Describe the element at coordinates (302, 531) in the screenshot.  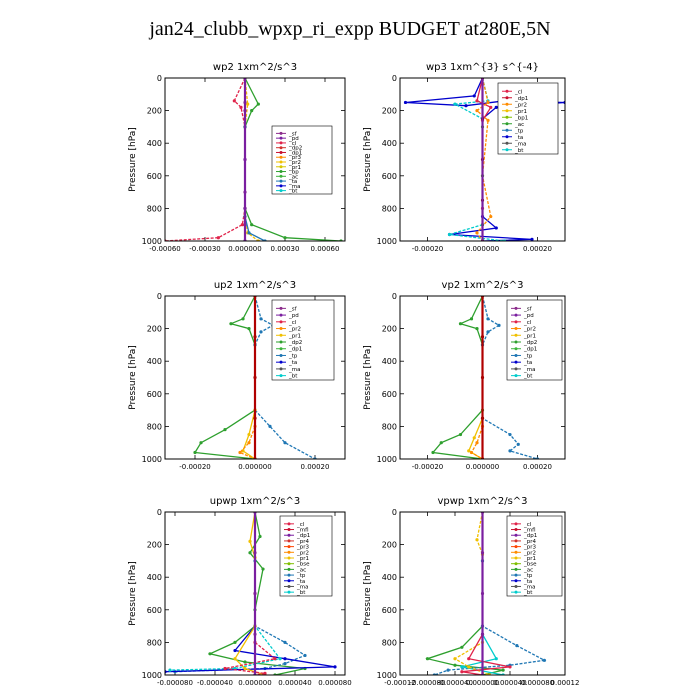
I see `legend-label: _mfl` at that location.